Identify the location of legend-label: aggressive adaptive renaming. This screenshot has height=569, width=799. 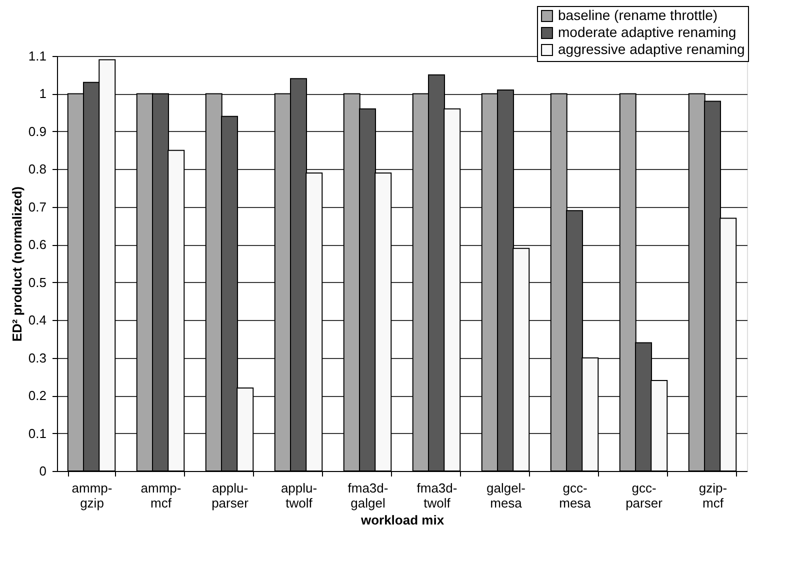
(651, 49).